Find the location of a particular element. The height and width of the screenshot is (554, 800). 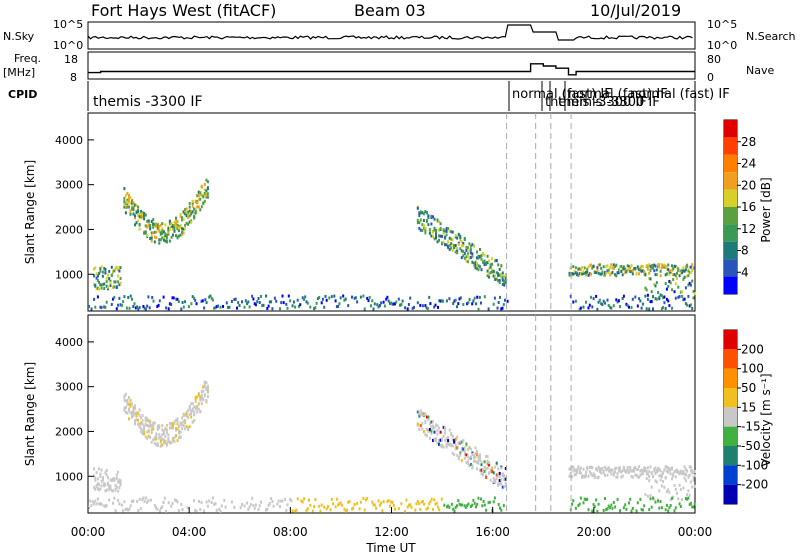

x-tick-label-3: 12:00 is located at coordinates (391, 532).